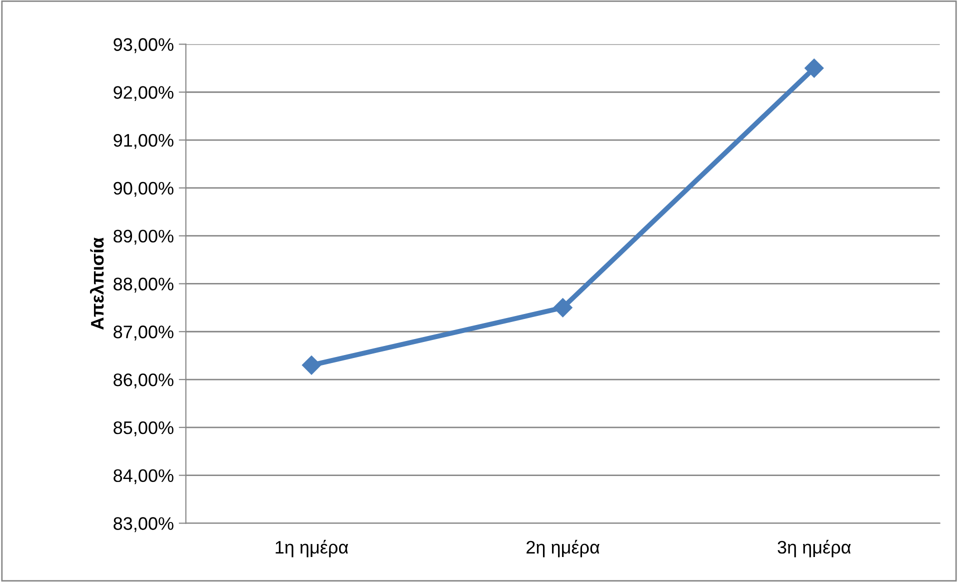 The height and width of the screenshot is (582, 958). What do you see at coordinates (312, 549) in the screenshot?
I see `x-tick-label: 1η ημέρα` at bounding box center [312, 549].